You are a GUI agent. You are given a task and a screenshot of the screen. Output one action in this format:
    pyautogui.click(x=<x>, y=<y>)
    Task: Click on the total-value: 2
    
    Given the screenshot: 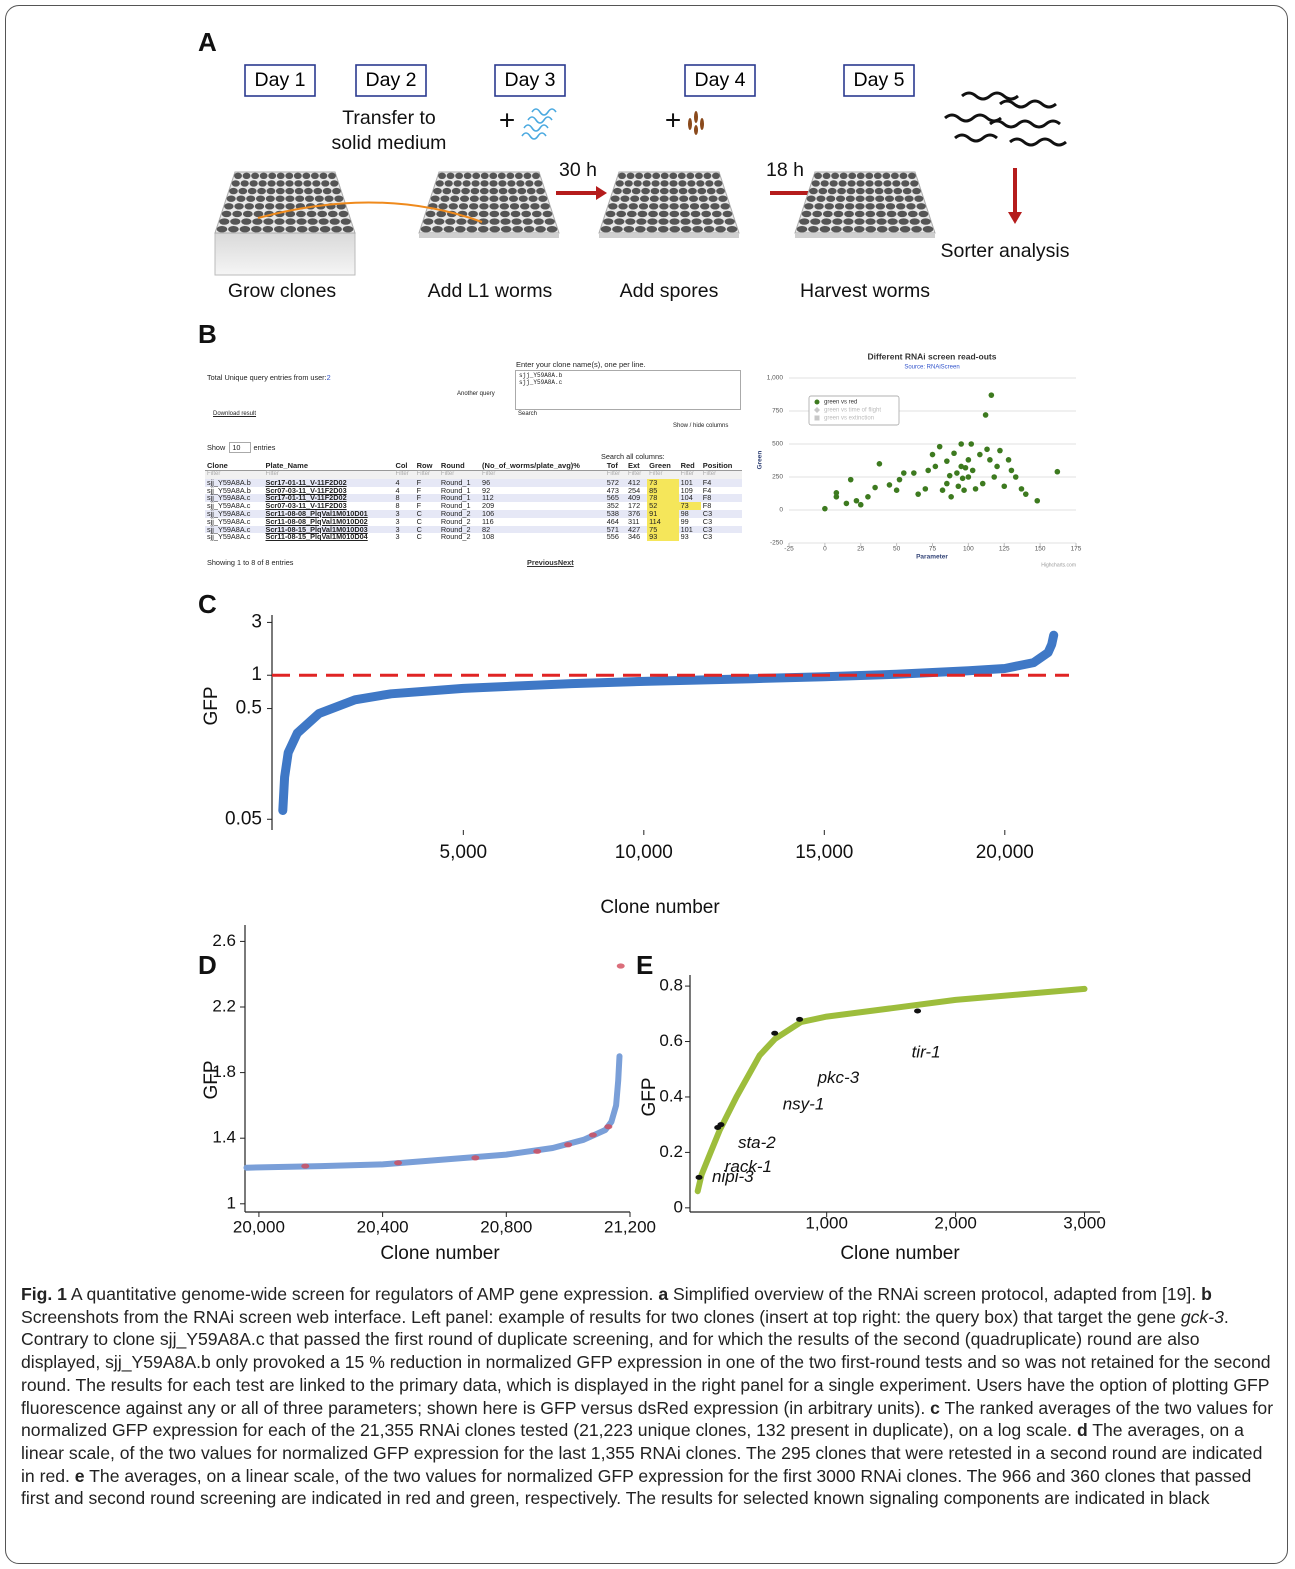 What is the action you would take?
    pyautogui.click(x=328, y=377)
    